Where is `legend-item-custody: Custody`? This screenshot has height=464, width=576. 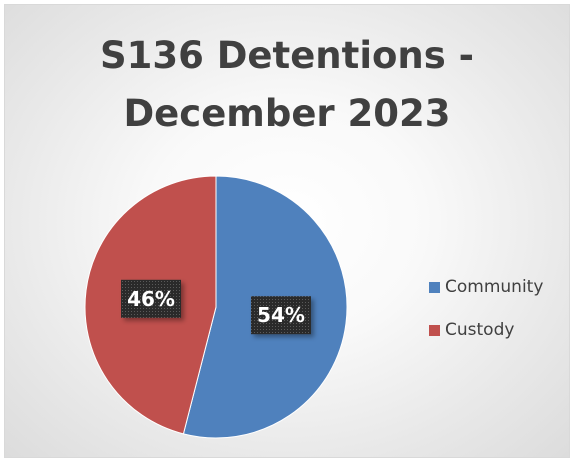
legend-item-custody: Custody is located at coordinates (486, 330).